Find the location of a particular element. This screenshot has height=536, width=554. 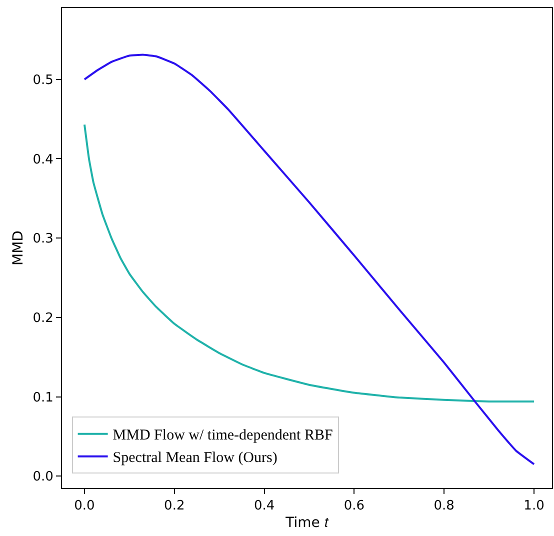

x-tick-label: 0.2 is located at coordinates (174, 506).